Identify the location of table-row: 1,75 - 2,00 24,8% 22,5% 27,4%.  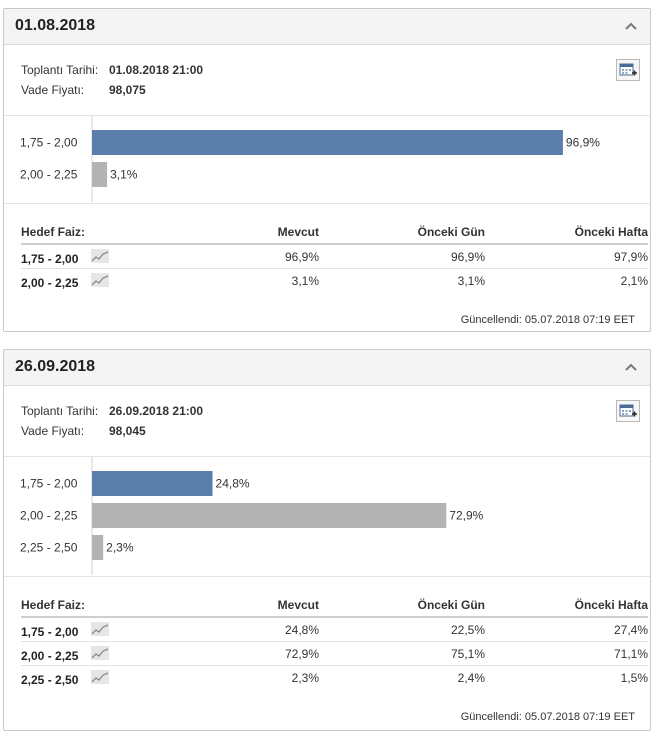
(334, 630).